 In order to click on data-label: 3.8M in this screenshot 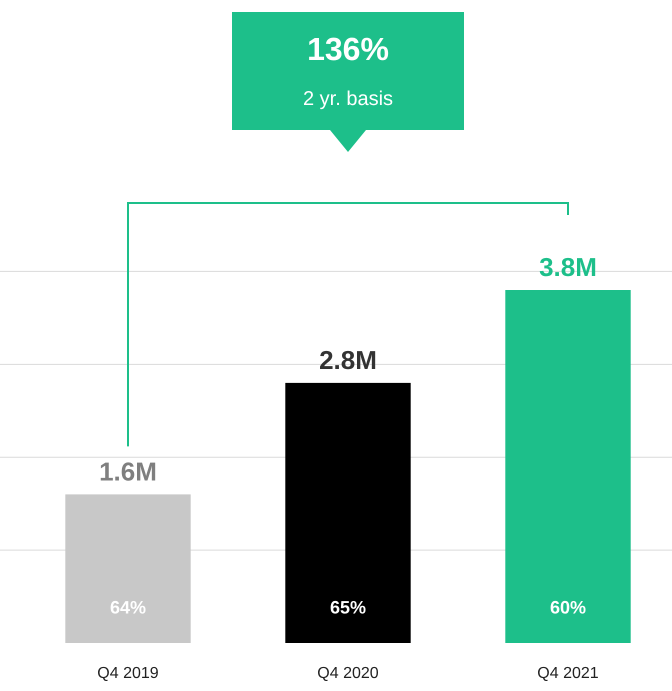, I will do `click(568, 267)`.